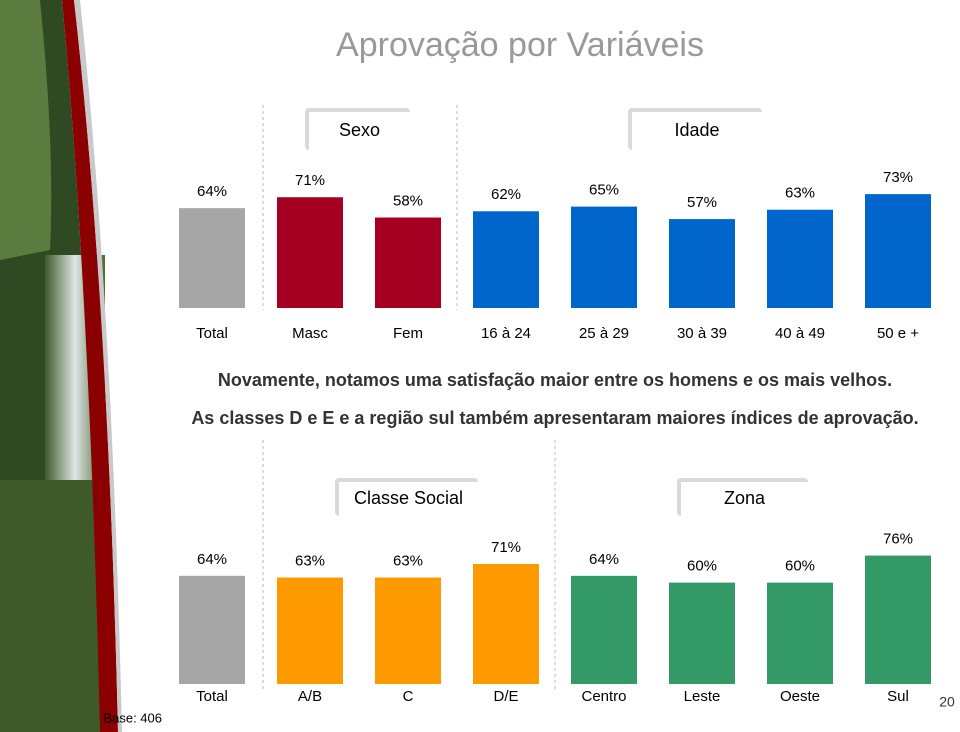 The image size is (960, 732). What do you see at coordinates (505, 696) in the screenshot?
I see `category-label: D/E` at bounding box center [505, 696].